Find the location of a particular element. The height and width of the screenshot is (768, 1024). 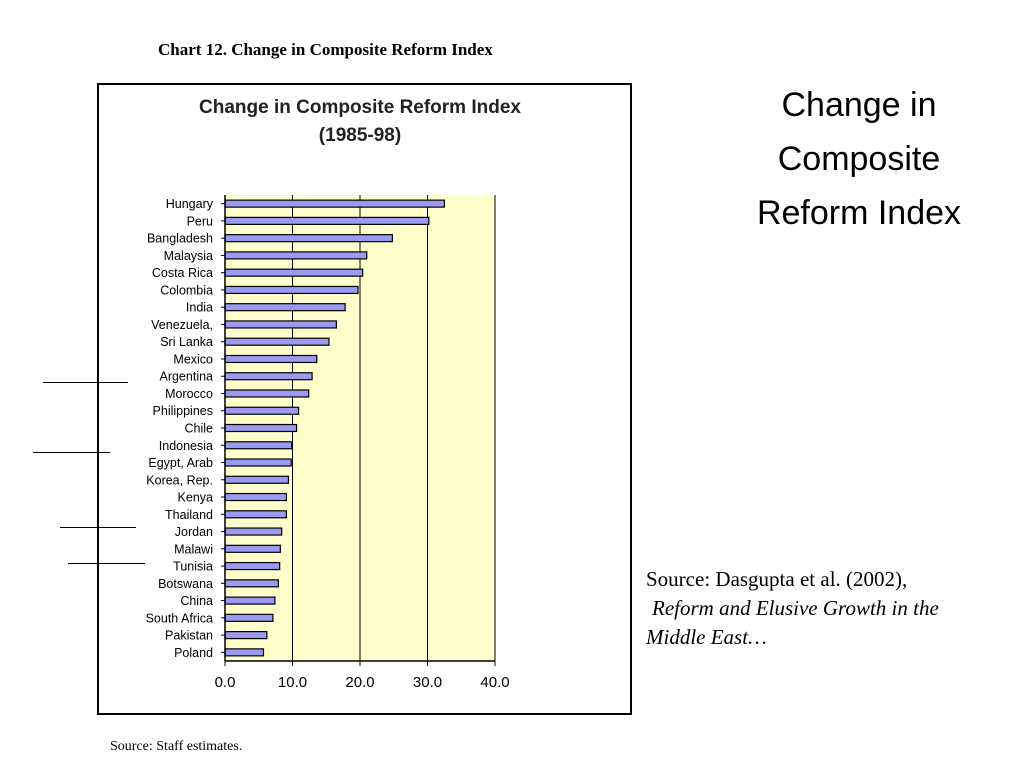

bar-pakistan is located at coordinates (246, 635).